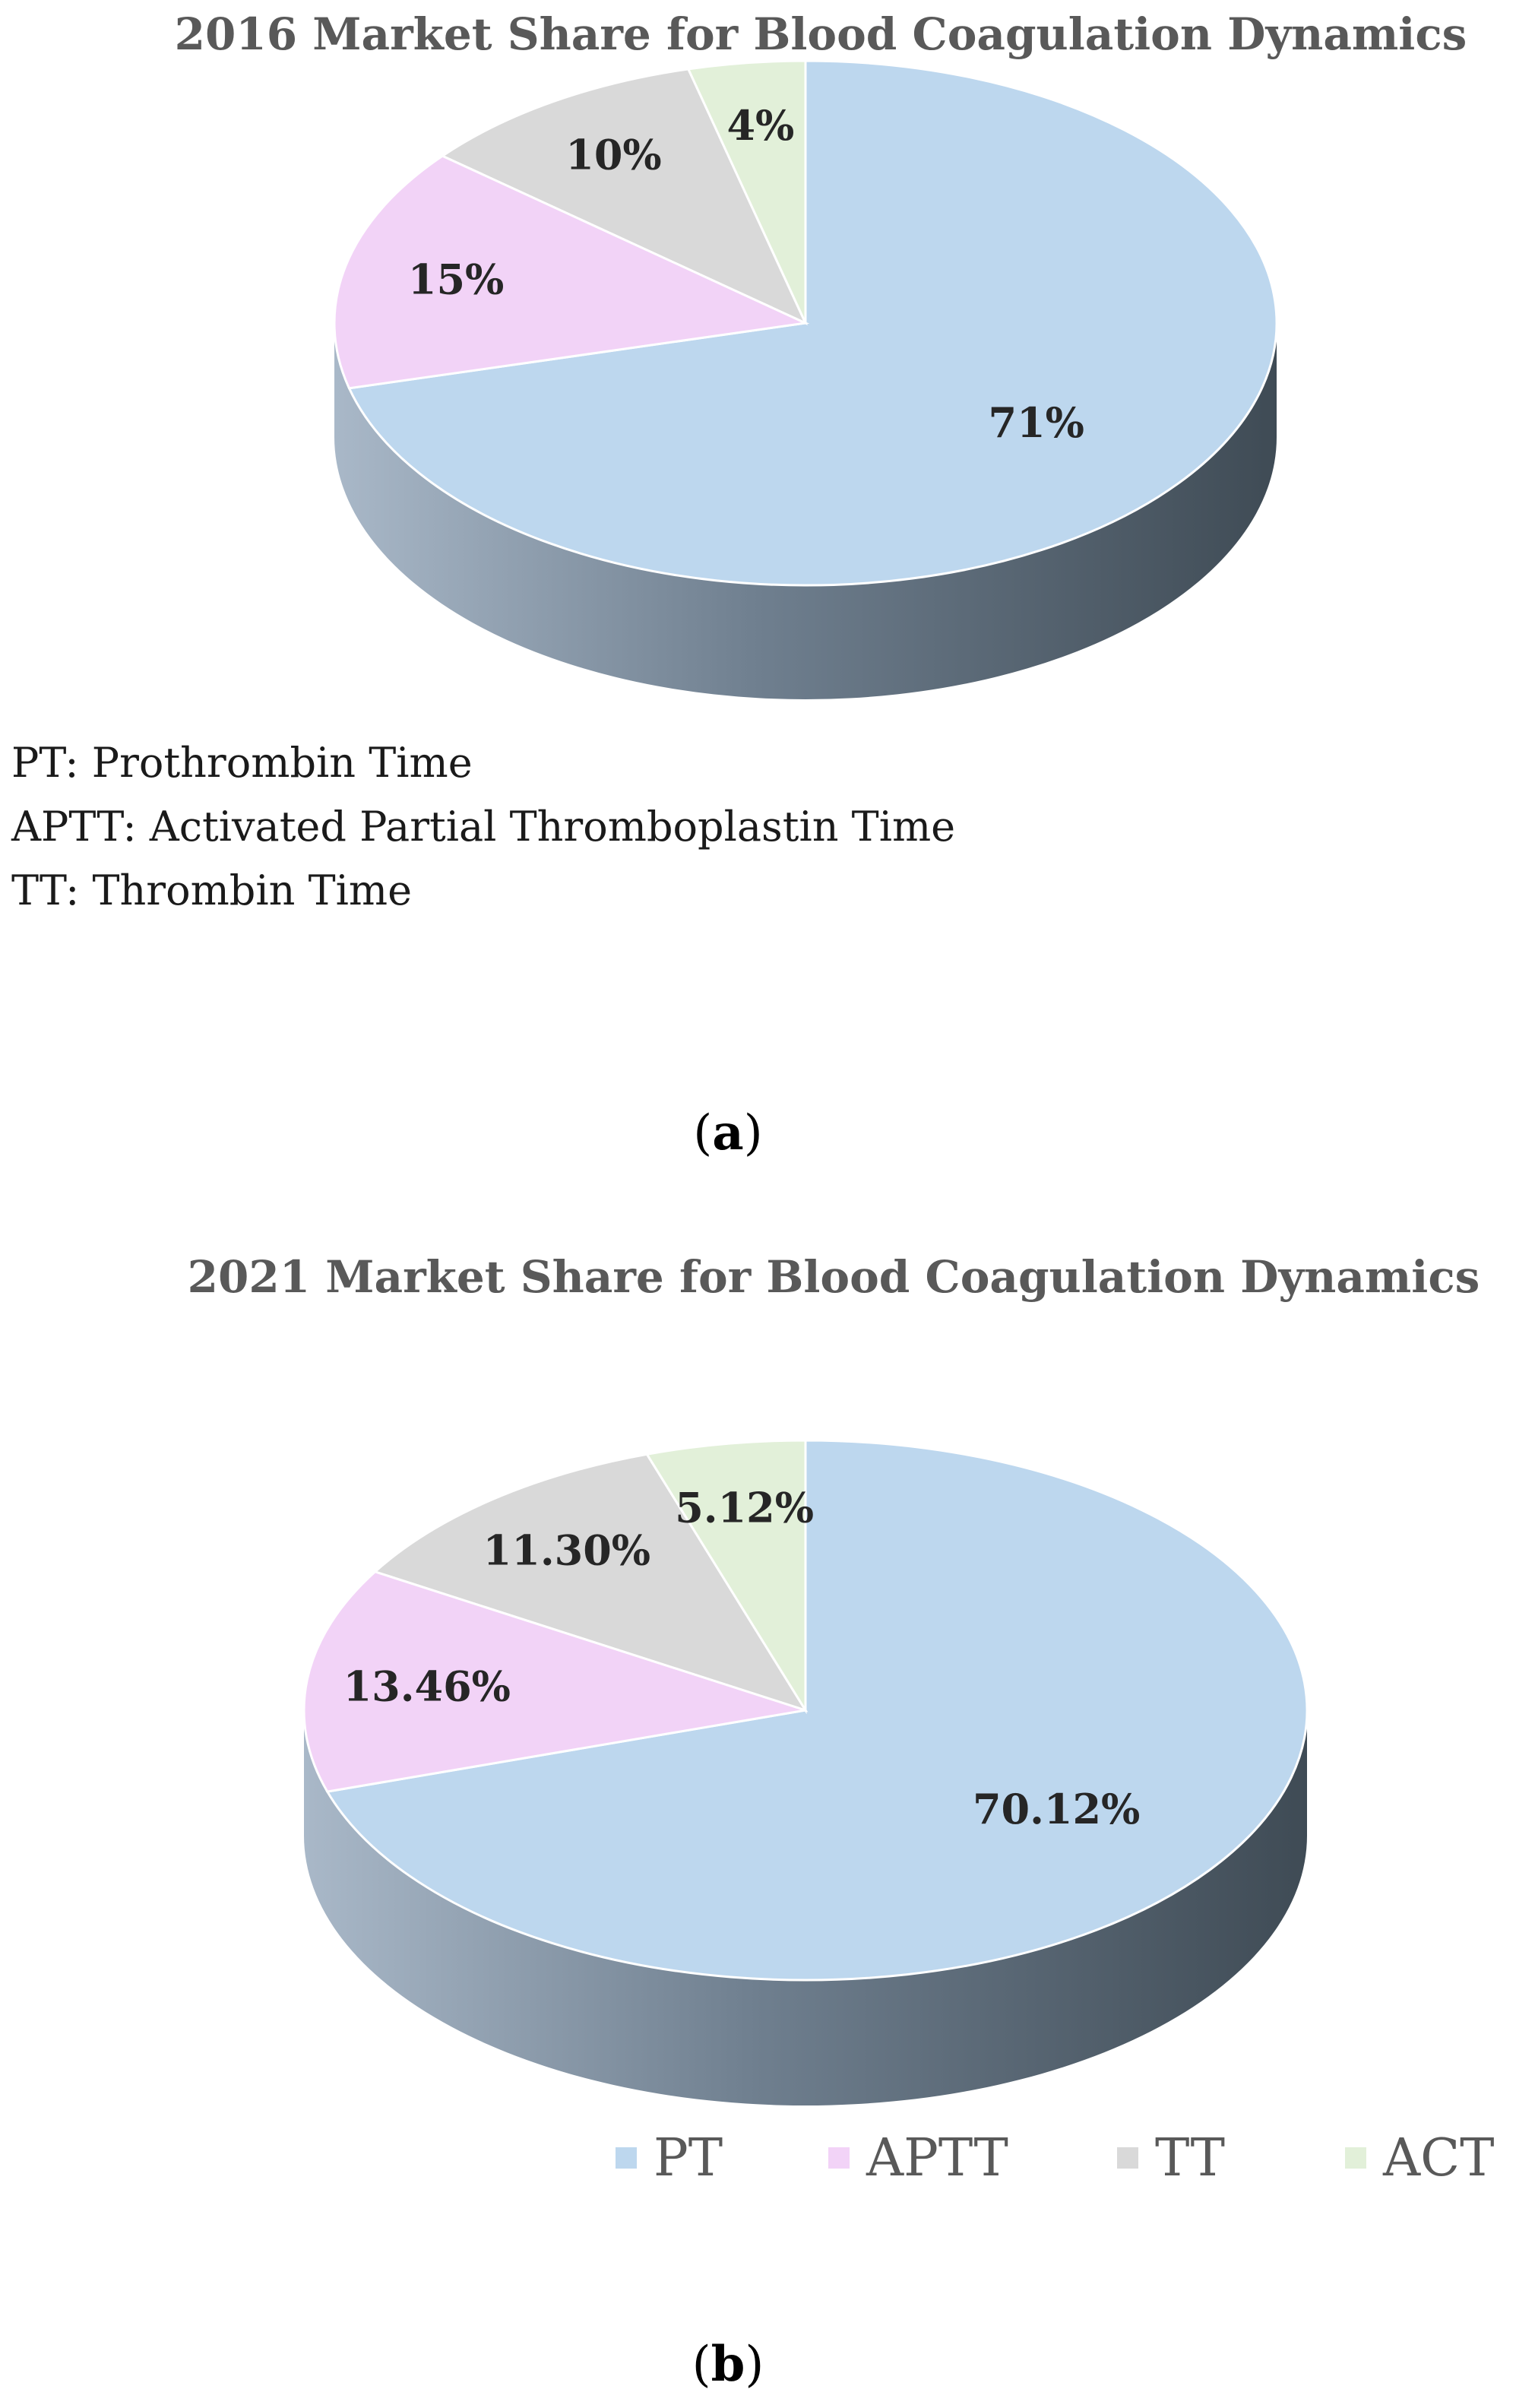  What do you see at coordinates (566, 1550) in the screenshot?
I see `slice-label-tt: 11.30%` at bounding box center [566, 1550].